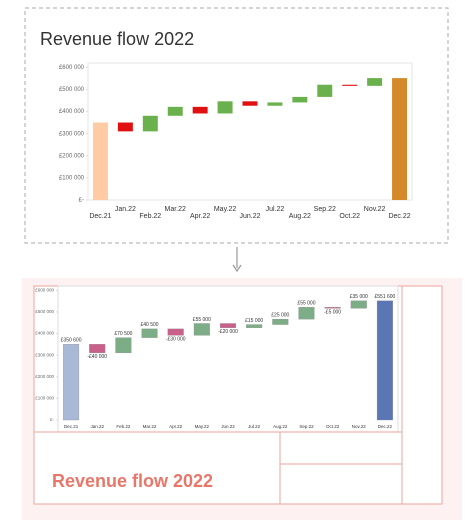 The image size is (474, 523). I want to click on value-label: £15 000, so click(254, 321).